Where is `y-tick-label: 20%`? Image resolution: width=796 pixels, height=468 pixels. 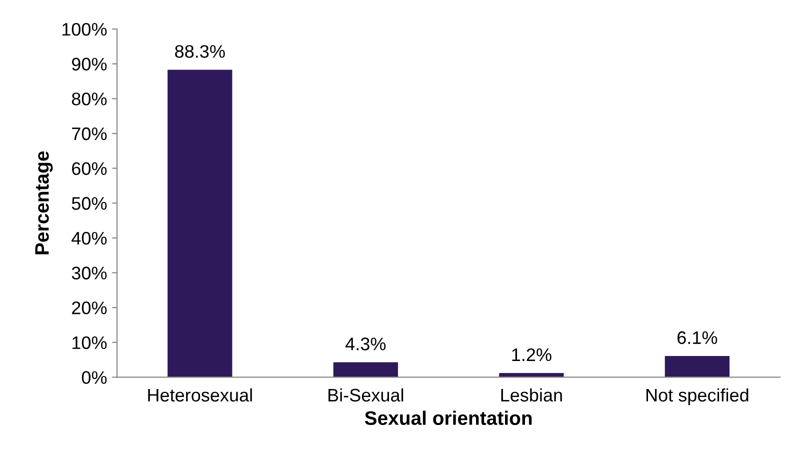
y-tick-label: 20% is located at coordinates (89, 308).